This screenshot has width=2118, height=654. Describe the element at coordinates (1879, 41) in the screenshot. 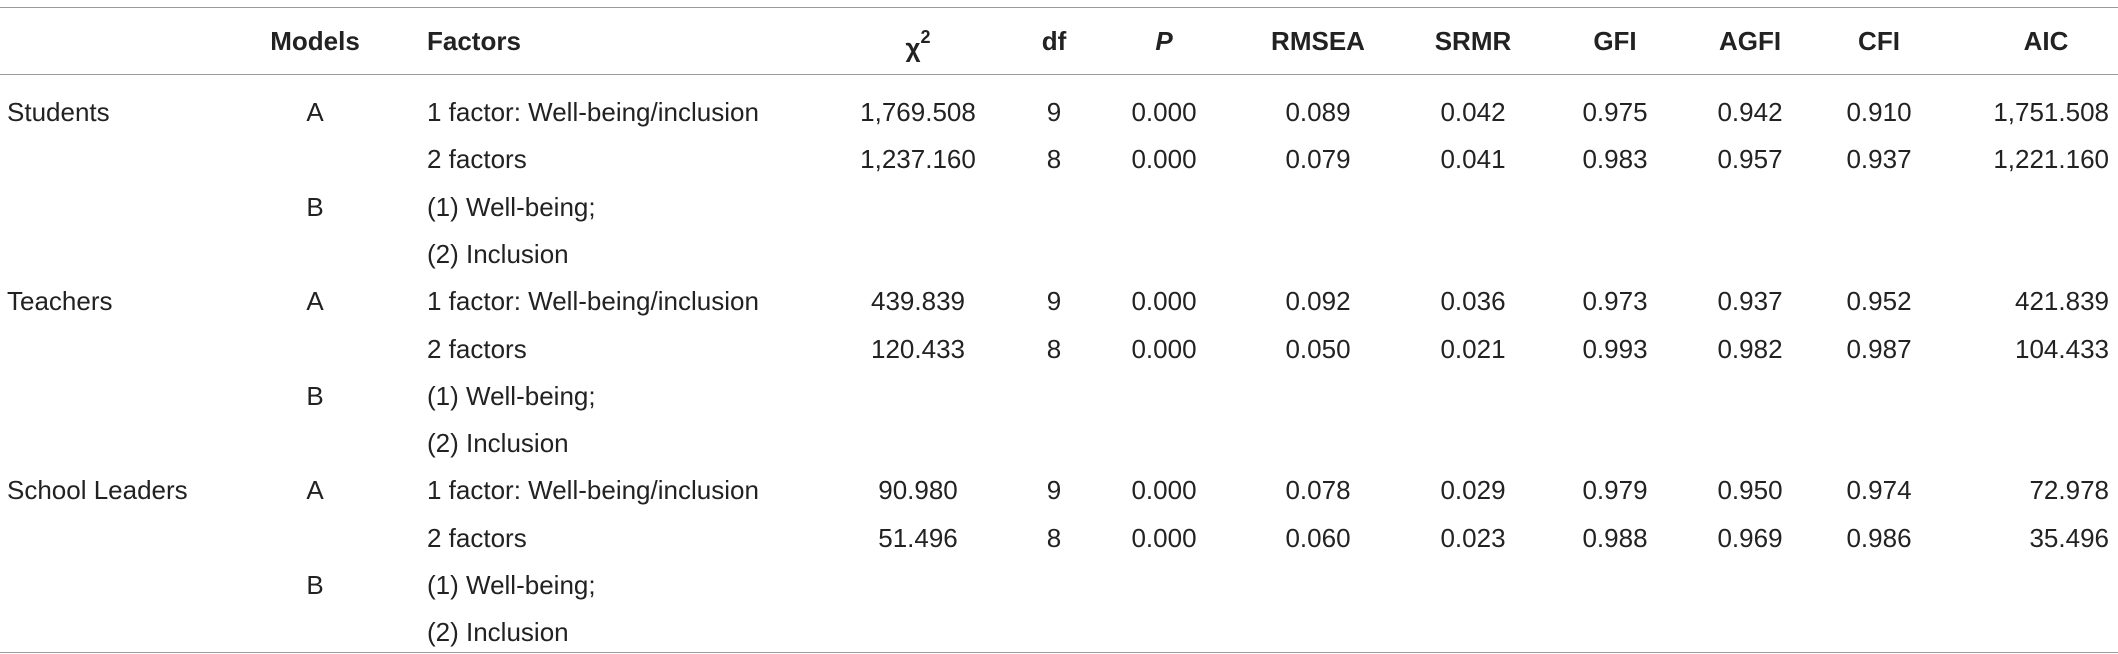

I see `column-header: CFI` at that location.